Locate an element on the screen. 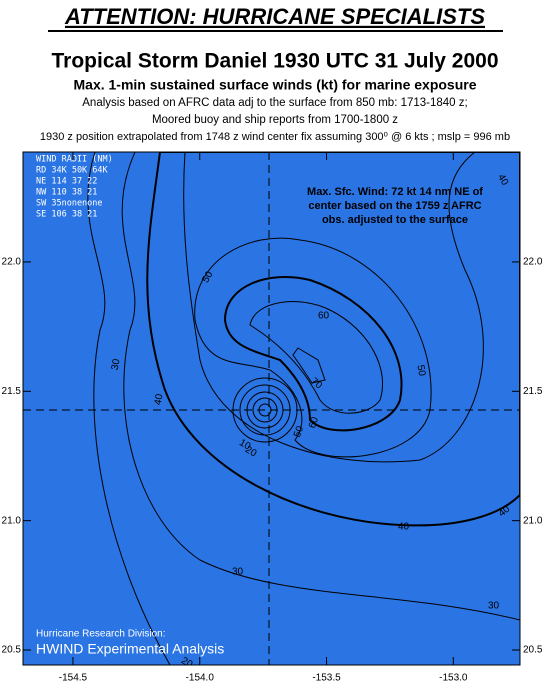  x-tick-label: -154.0 is located at coordinates (200, 678).